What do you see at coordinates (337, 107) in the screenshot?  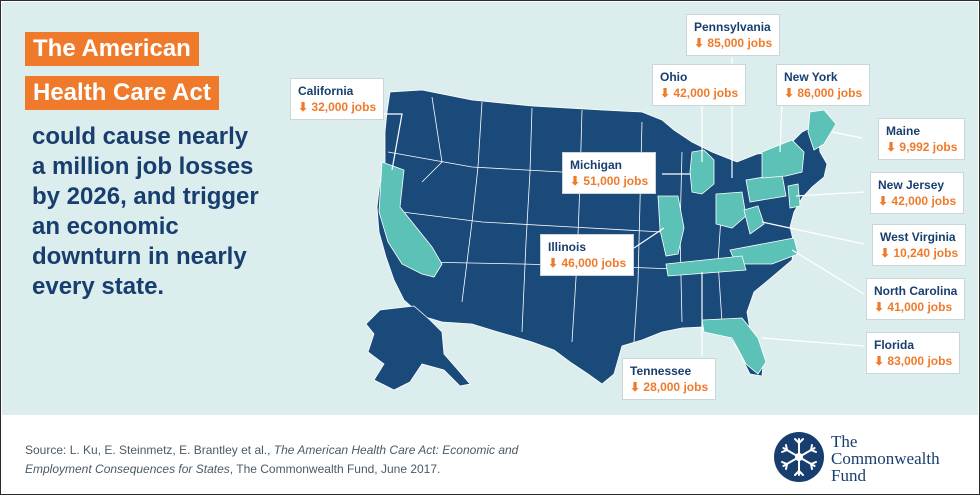 I see `callout-jobs: ⬇ 32,000 jobs` at bounding box center [337, 107].